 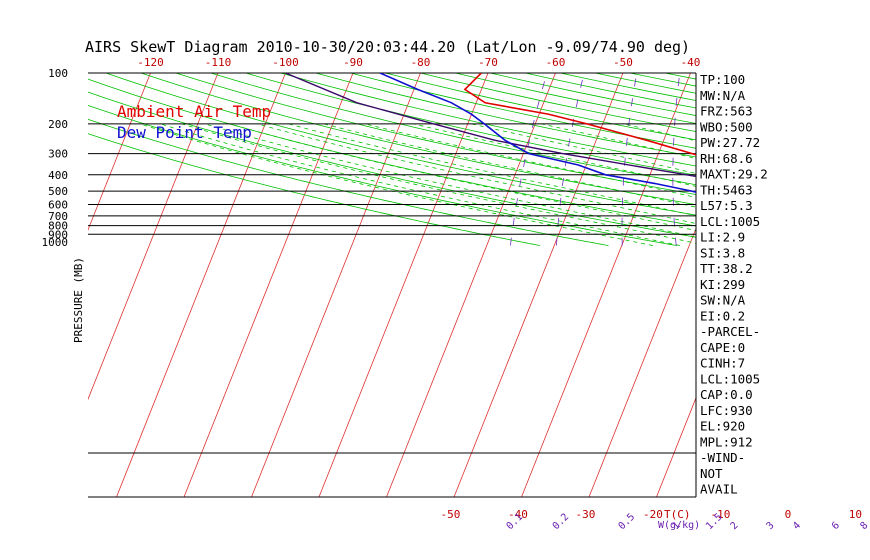 I want to click on index-item: -WIND-, so click(x=722, y=457).